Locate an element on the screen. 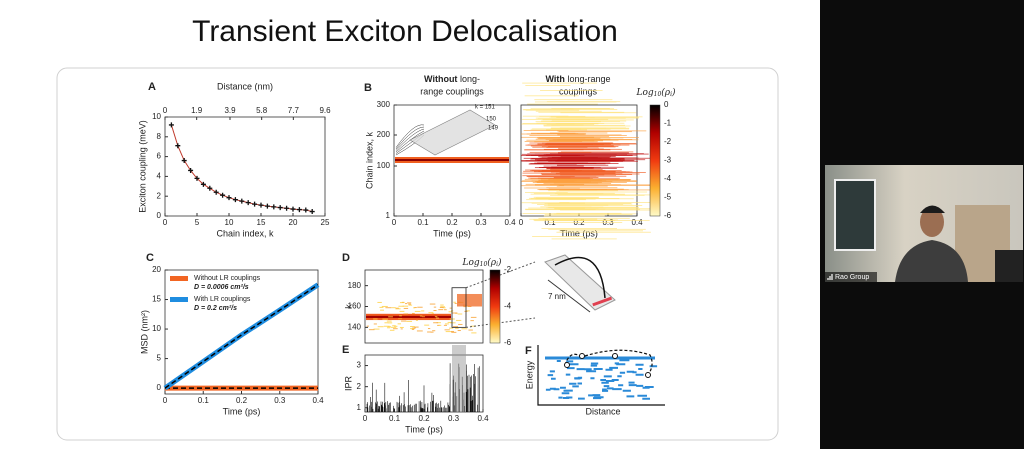 Image resolution: width=1024 pixels, height=454 pixels. panel-label: F is located at coordinates (528, 351).